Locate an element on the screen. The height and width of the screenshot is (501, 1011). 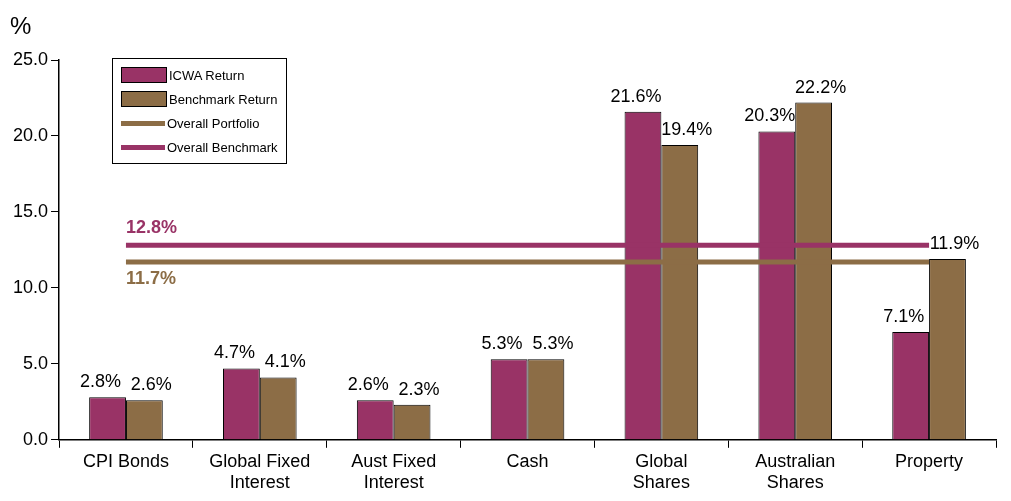
x-tick-label: Global Shares is located at coordinates (661, 471).